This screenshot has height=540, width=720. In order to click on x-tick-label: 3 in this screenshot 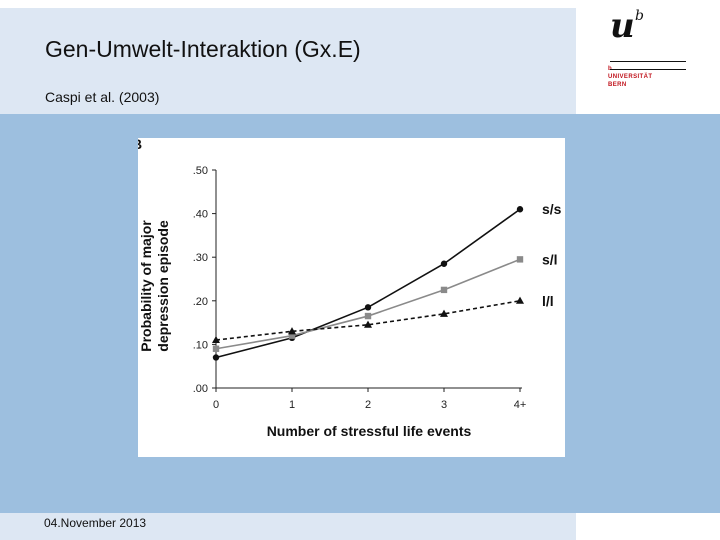, I will do `click(444, 405)`.